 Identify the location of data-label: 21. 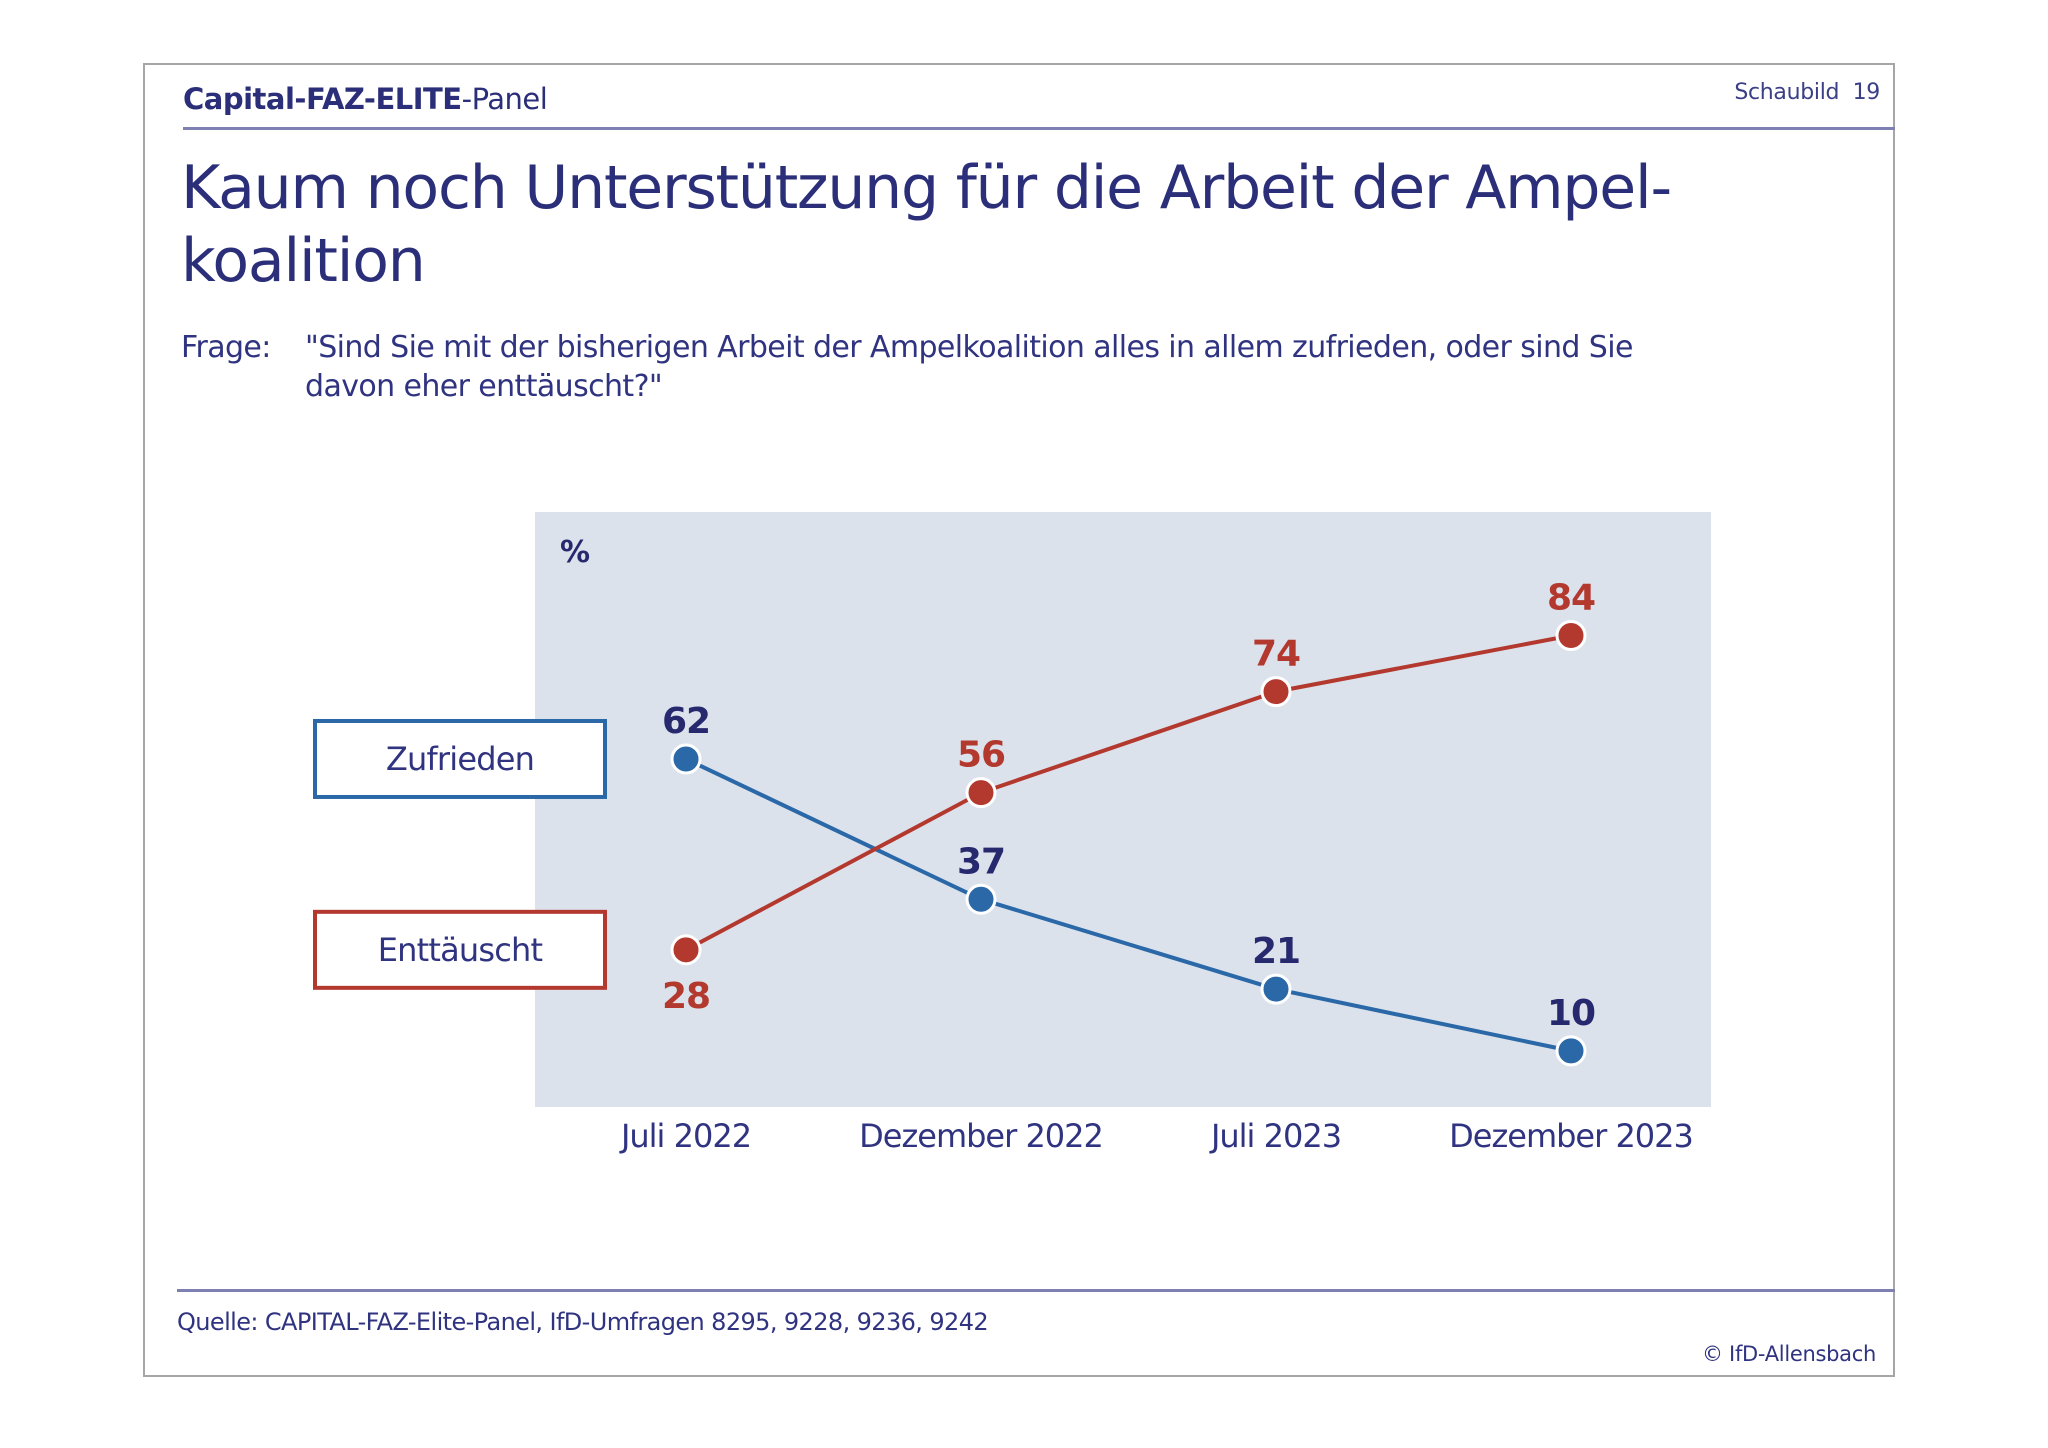
(1276, 951).